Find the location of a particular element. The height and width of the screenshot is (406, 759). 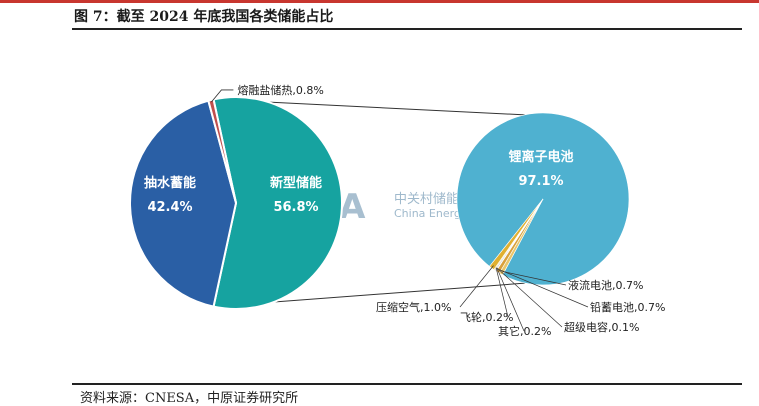

breakout-slice-label-1: 液流电池,0.7% is located at coordinates (605, 285).